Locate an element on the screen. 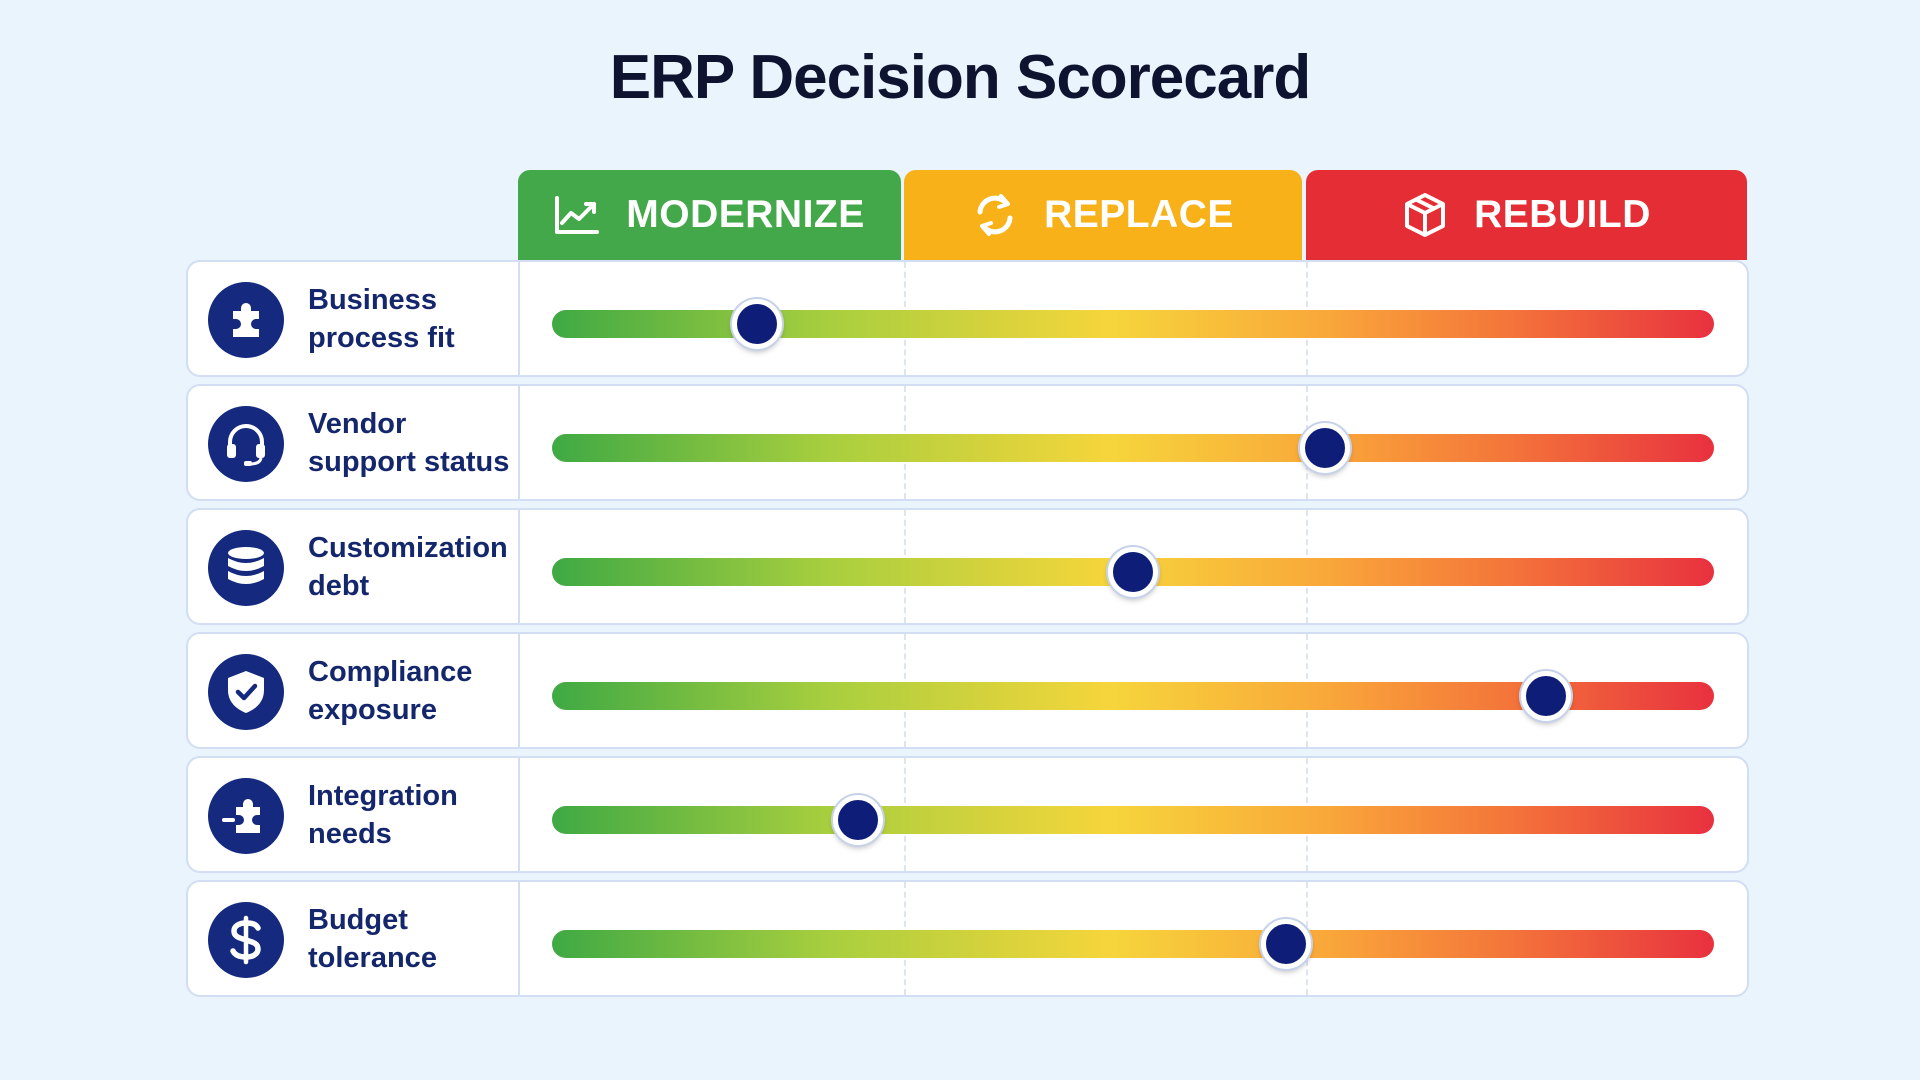  row-label-cell: Integration needs is located at coordinates (354, 814).